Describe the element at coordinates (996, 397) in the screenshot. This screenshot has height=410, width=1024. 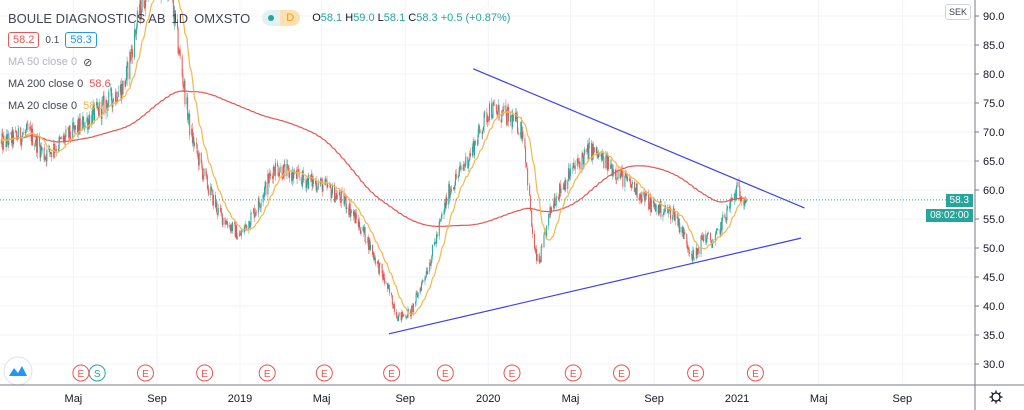
I see `settings-gear-icon` at that location.